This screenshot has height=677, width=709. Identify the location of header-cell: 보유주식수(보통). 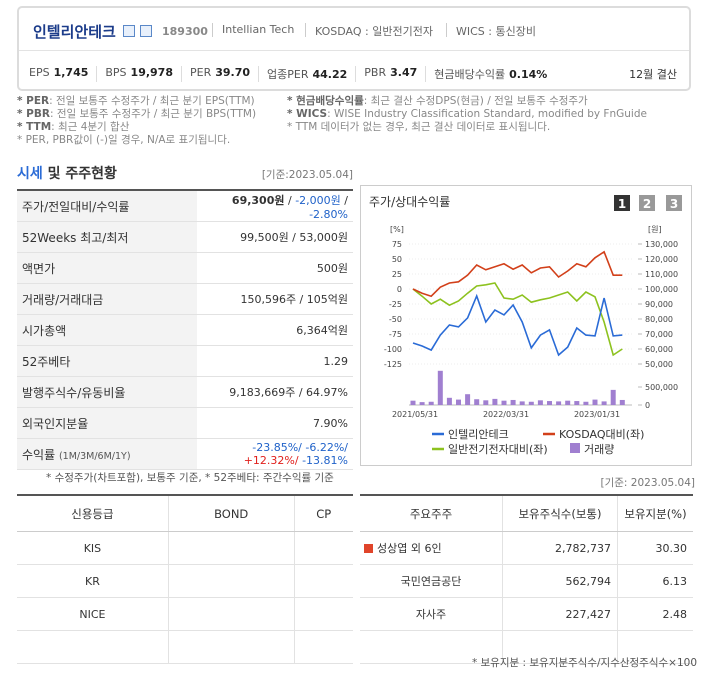
(560, 513).